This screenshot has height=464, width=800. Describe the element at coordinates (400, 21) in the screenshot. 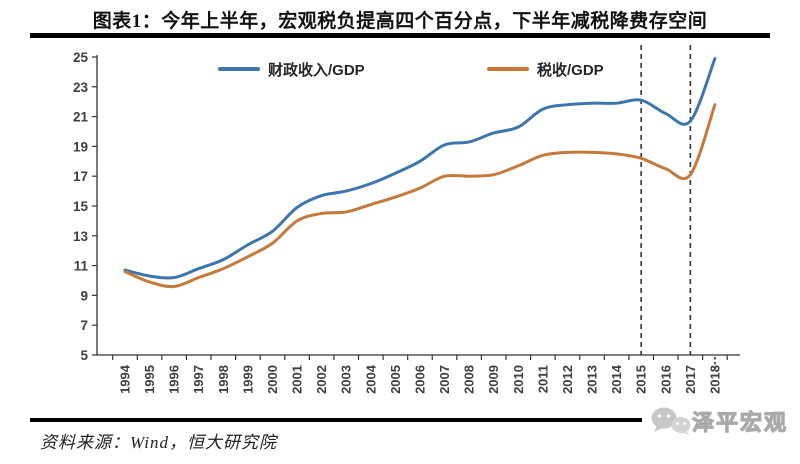

I see `figure-title: 图表1：今年上半年，宏观税负提高四个百分点，下半年减税降费存空间` at that location.